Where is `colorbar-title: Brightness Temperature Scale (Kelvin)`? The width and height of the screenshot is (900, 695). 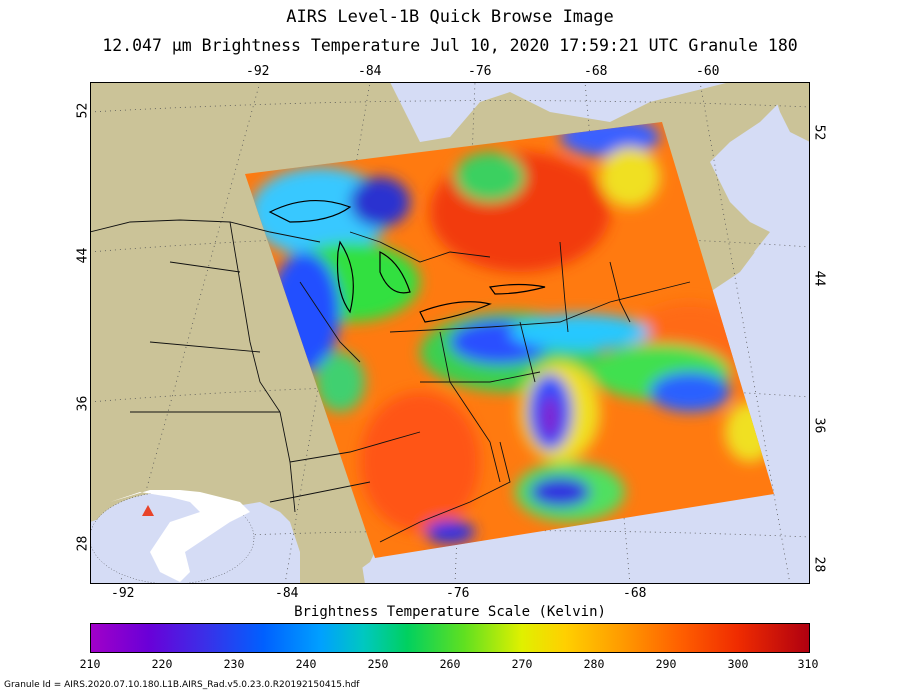
colorbar-title: Brightness Temperature Scale (Kelvin) is located at coordinates (450, 612).